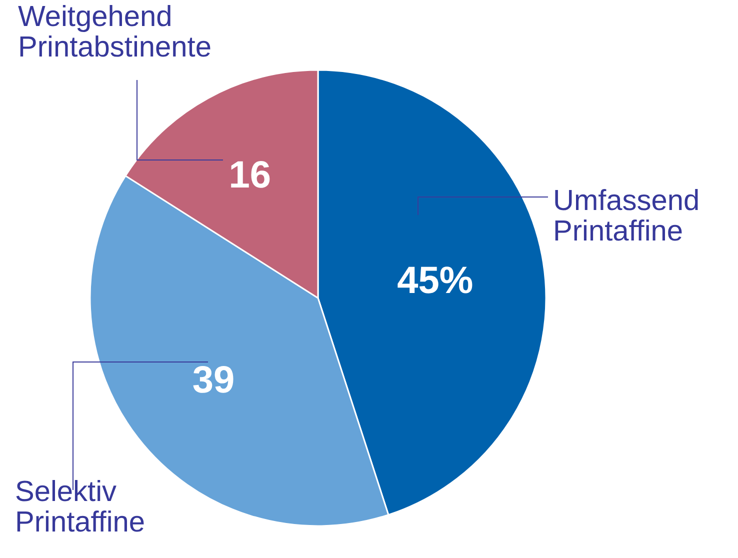  Describe the element at coordinates (626, 216) in the screenshot. I see `slice-label: Umfassend Printaffine` at that location.